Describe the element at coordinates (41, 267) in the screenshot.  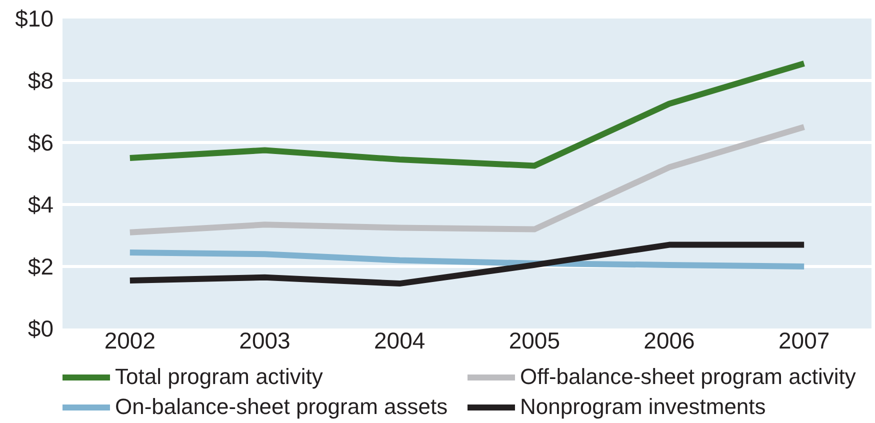
I see `y-tick-label: $2` at that location.